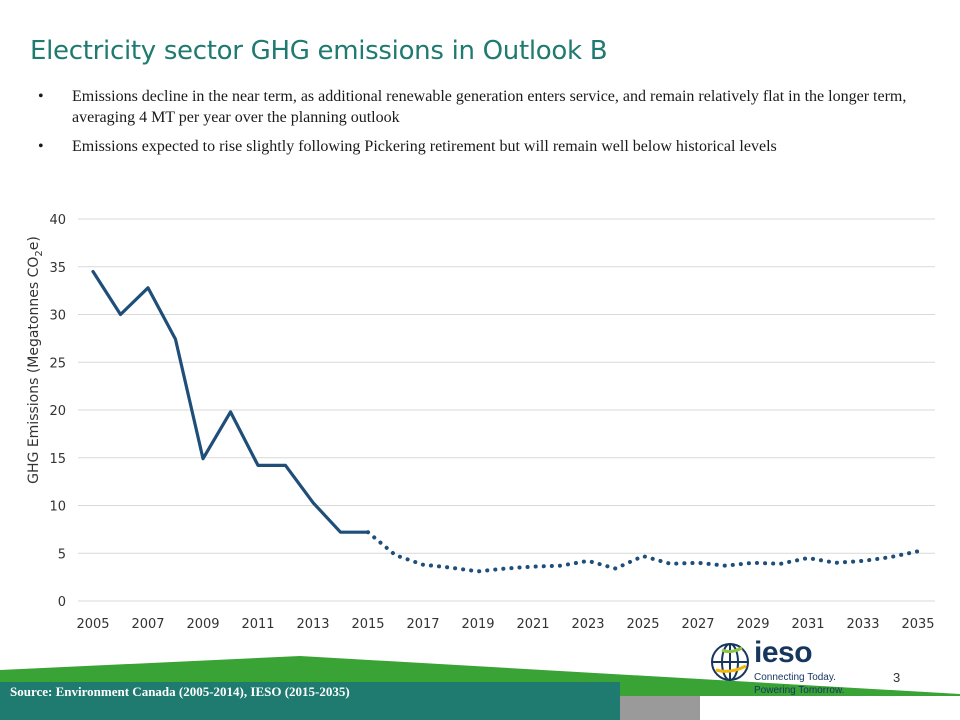 This screenshot has height=720, width=960. I want to click on y-tick-label: 35, so click(57, 268).